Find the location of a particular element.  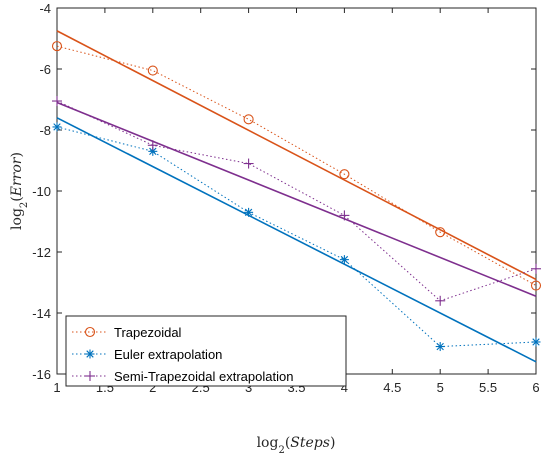

y-tick-label-4: -12 is located at coordinates (41, 252).